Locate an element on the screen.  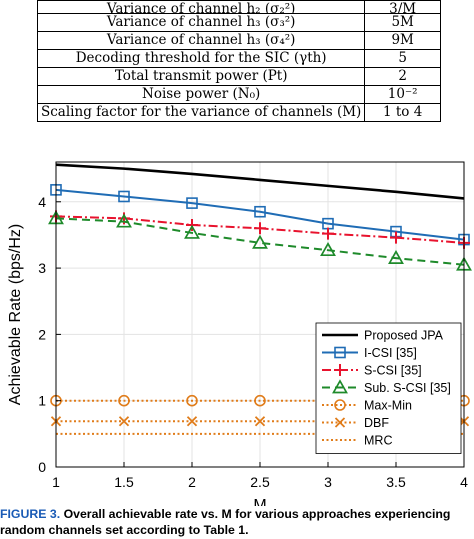
legend-label: MRC is located at coordinates (378, 441).